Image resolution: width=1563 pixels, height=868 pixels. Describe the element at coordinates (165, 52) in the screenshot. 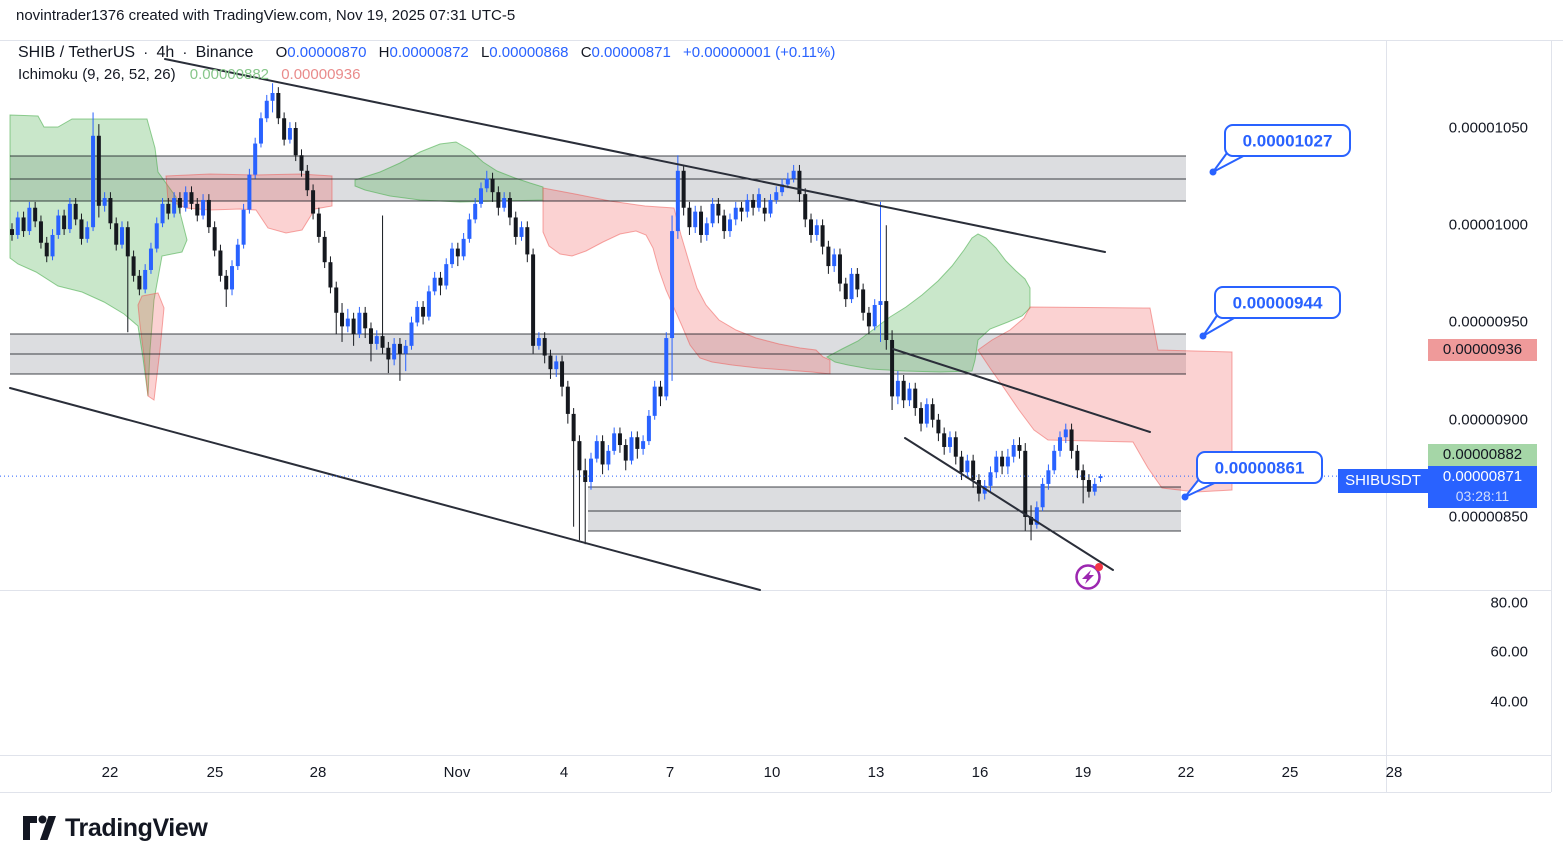

I see `interval-label: 4h` at that location.